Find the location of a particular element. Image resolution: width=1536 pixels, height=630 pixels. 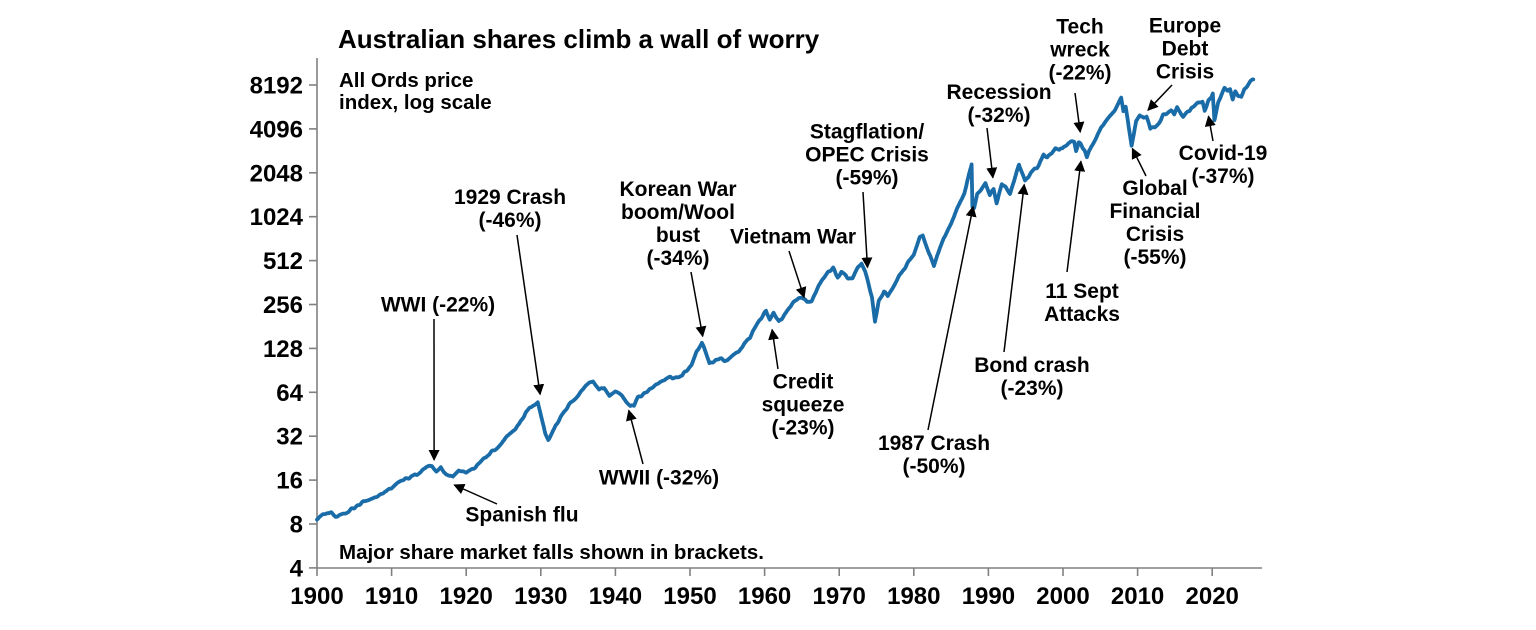

x-tick-label: 1990 is located at coordinates (988, 596).